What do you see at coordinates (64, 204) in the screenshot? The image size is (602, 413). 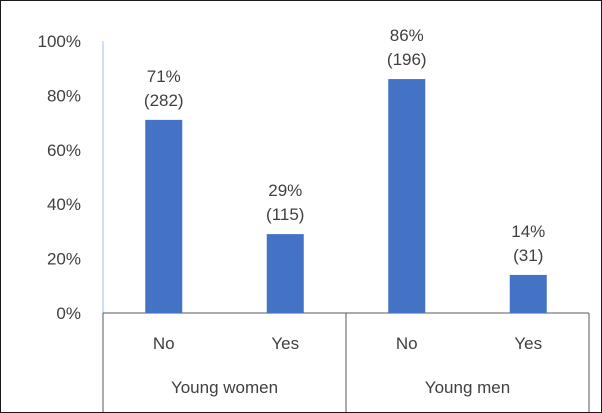 I see `y-tick-label: 40%` at bounding box center [64, 204].